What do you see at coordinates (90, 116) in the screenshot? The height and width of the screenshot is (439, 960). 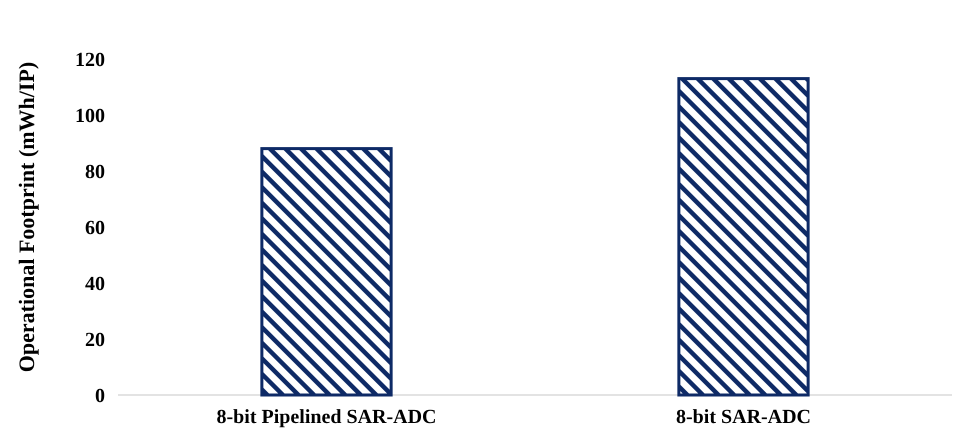 I see `y-tick-label: 100` at bounding box center [90, 116].